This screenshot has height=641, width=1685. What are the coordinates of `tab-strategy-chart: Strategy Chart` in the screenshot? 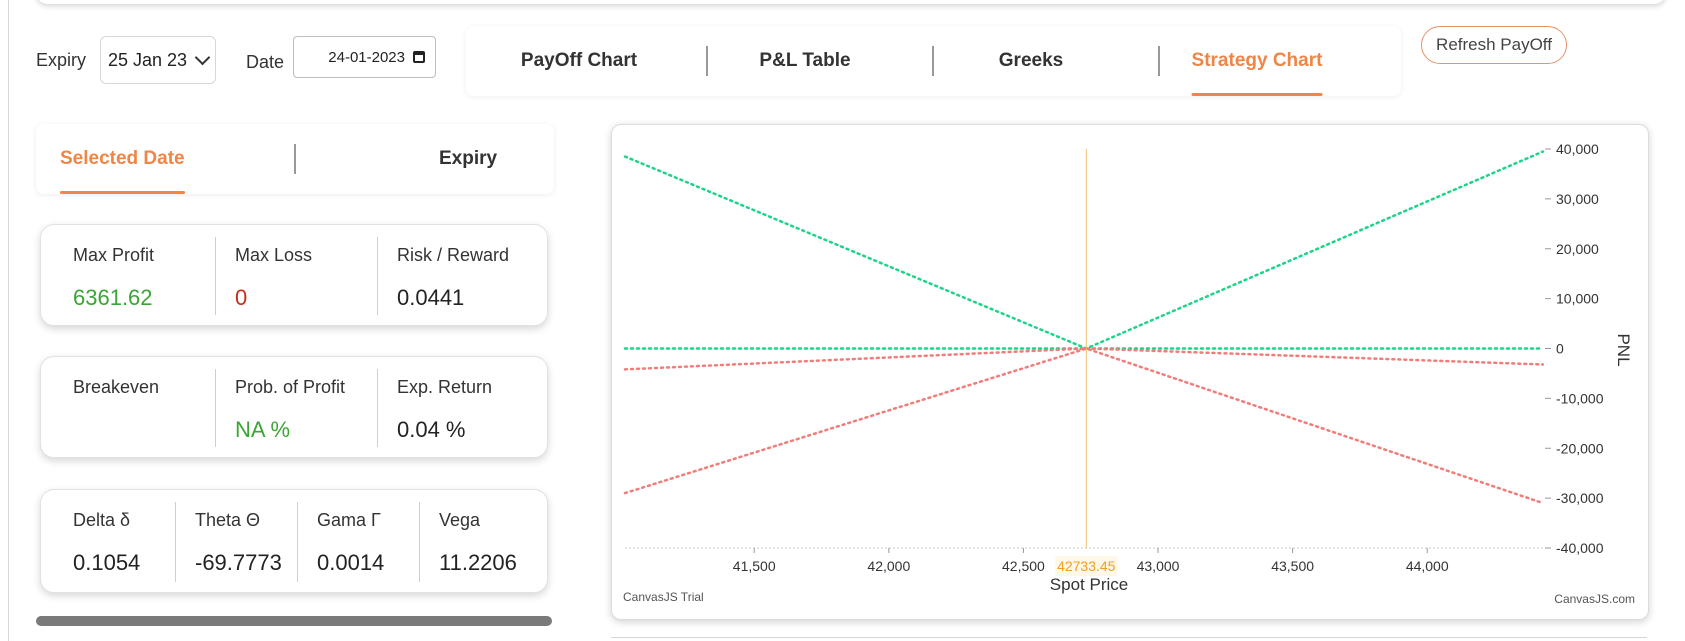 It's located at (1257, 61).